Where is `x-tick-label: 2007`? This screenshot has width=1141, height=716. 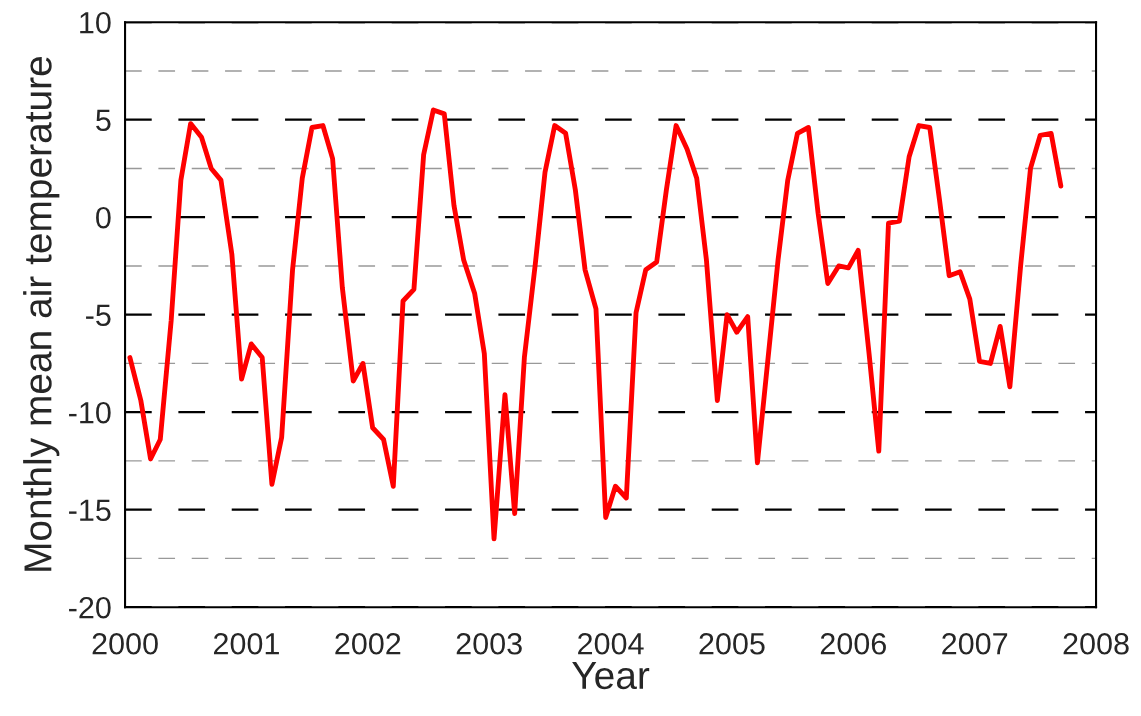
x-tick-label: 2007 is located at coordinates (975, 643).